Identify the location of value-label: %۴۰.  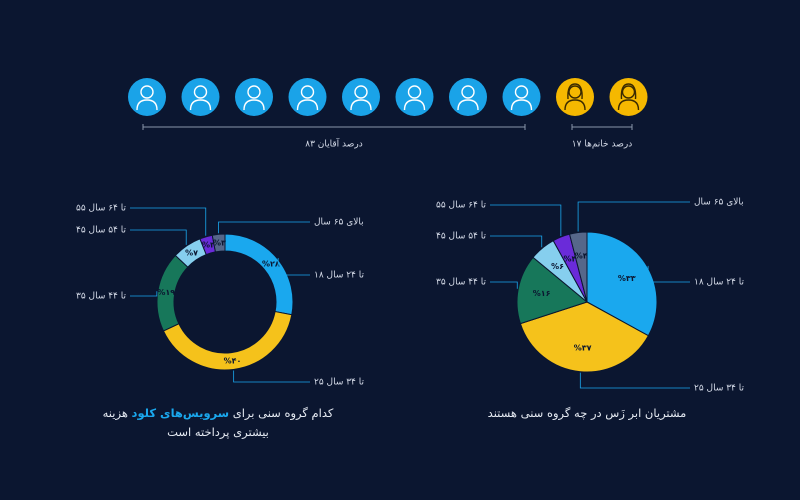
(233, 361).